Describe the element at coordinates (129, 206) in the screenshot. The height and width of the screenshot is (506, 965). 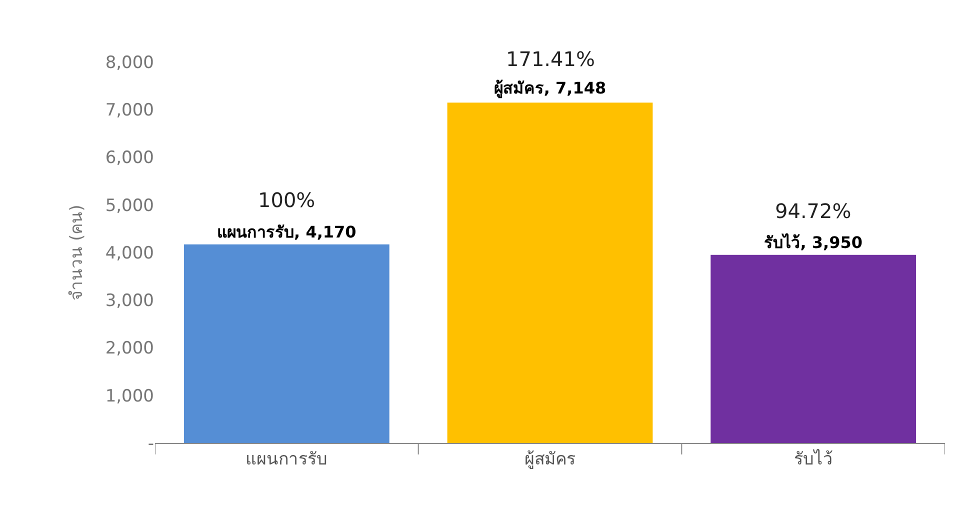
I see `y-tick-label: 5,000` at that location.